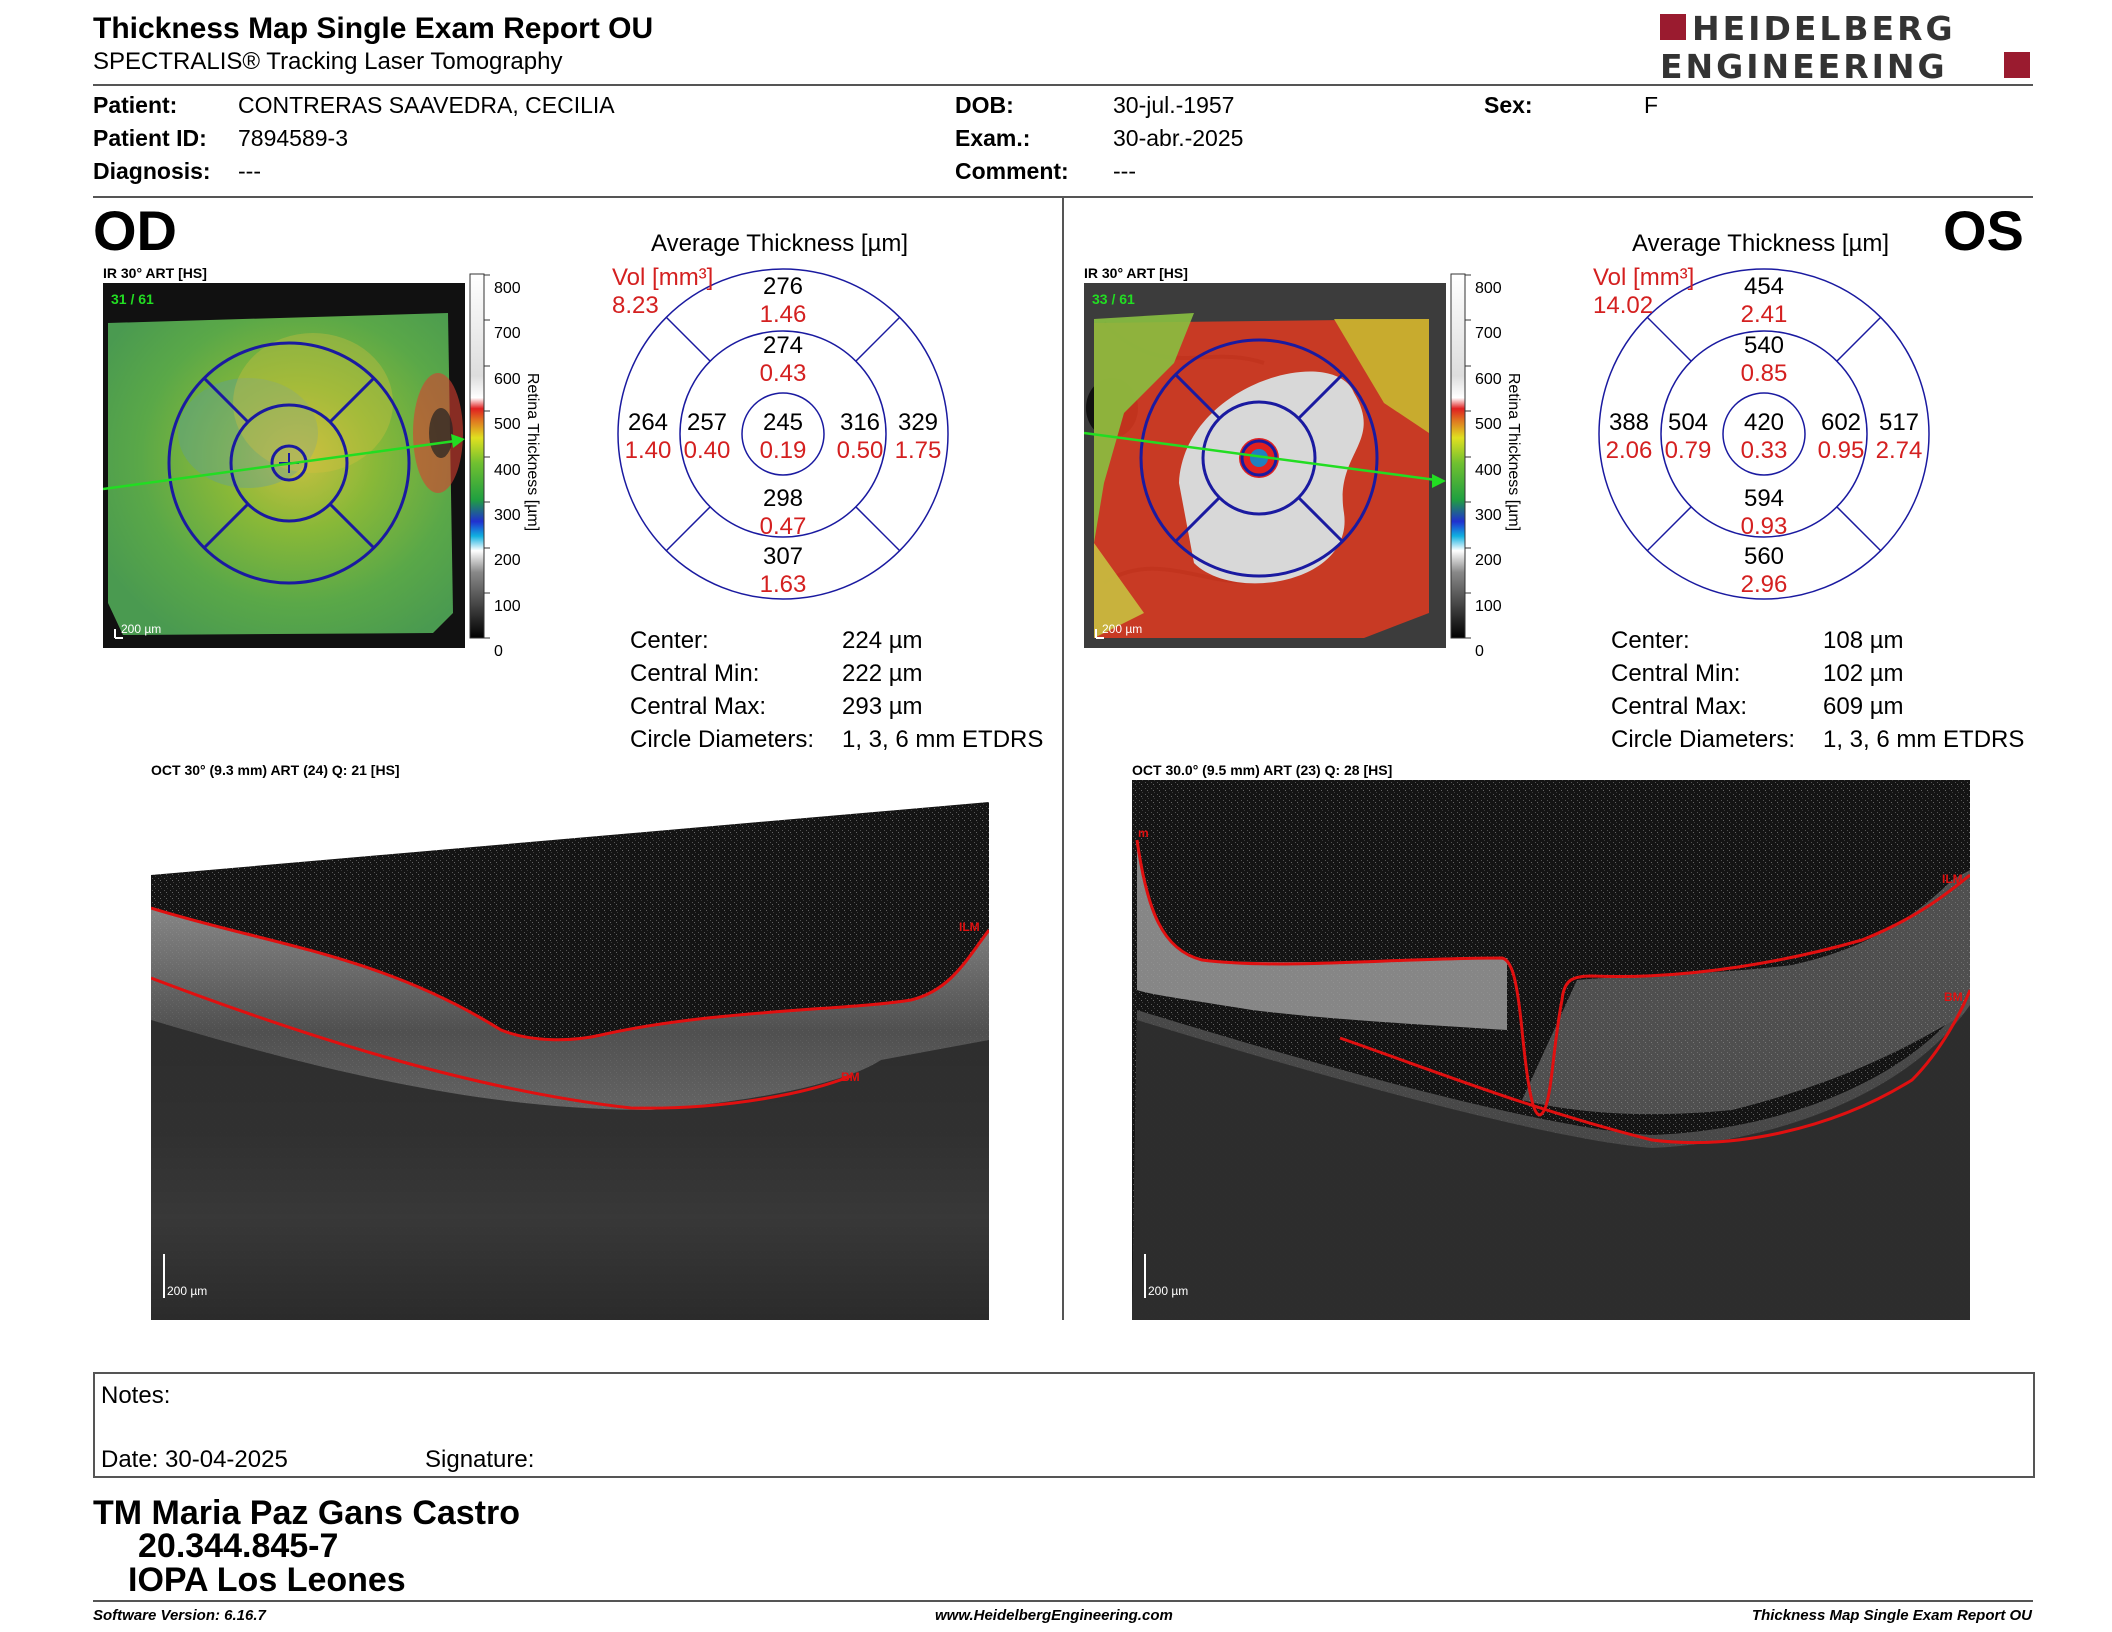 This screenshot has width=2112, height=1632. I want to click on os-stats-values: 108 µm 102 µm 609 µm 1, 3, 6 mm ETDRS, so click(1923, 690).